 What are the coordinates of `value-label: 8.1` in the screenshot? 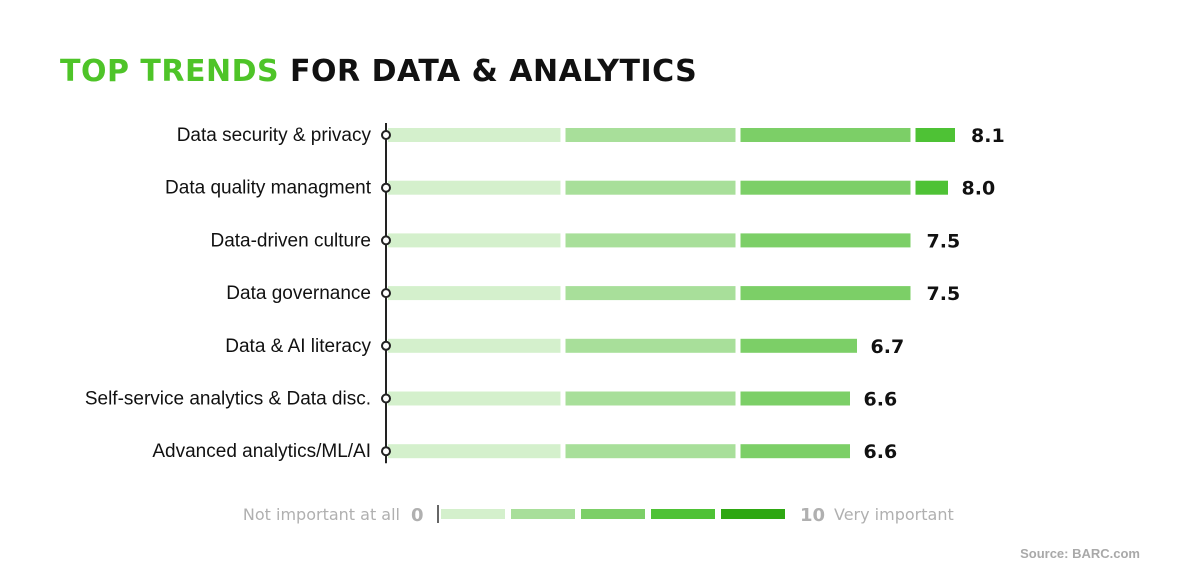 It's located at (988, 136).